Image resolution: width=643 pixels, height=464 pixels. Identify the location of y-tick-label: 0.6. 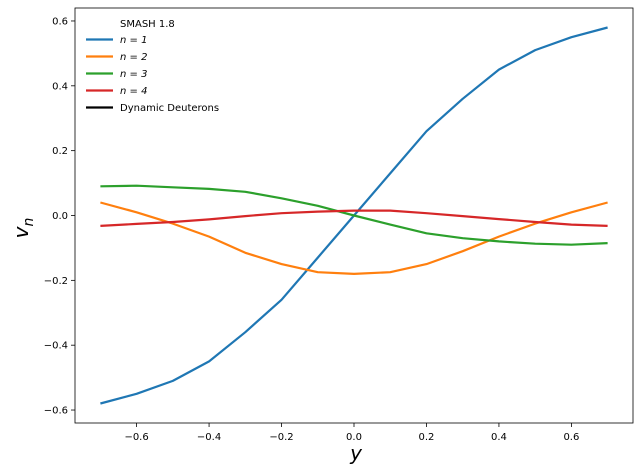
(60, 21).